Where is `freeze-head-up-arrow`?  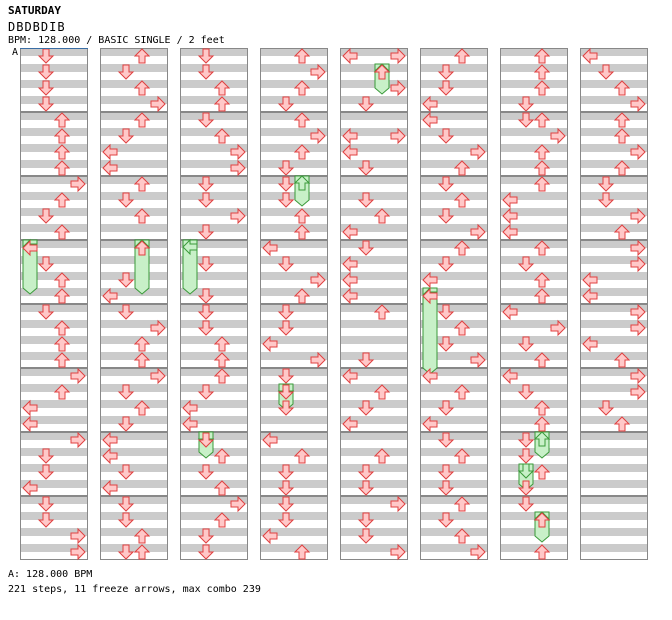 freeze-head-up-arrow is located at coordinates (542, 439).